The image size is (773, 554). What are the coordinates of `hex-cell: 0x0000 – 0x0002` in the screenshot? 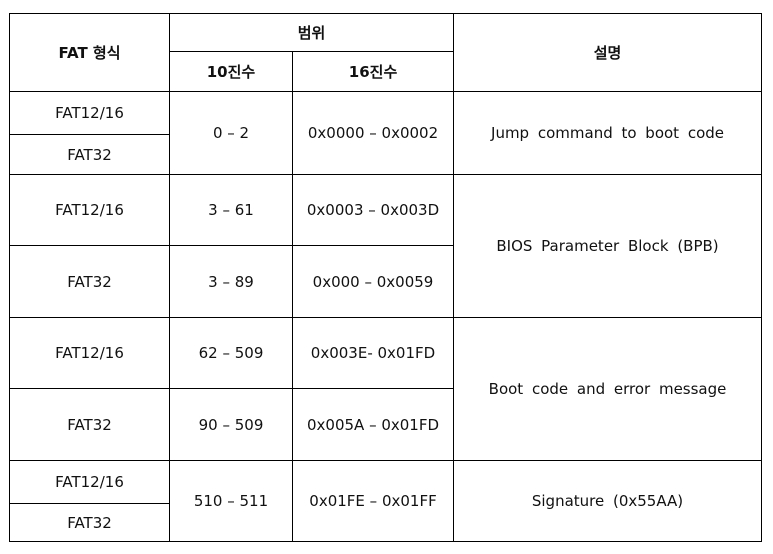 It's located at (373, 133).